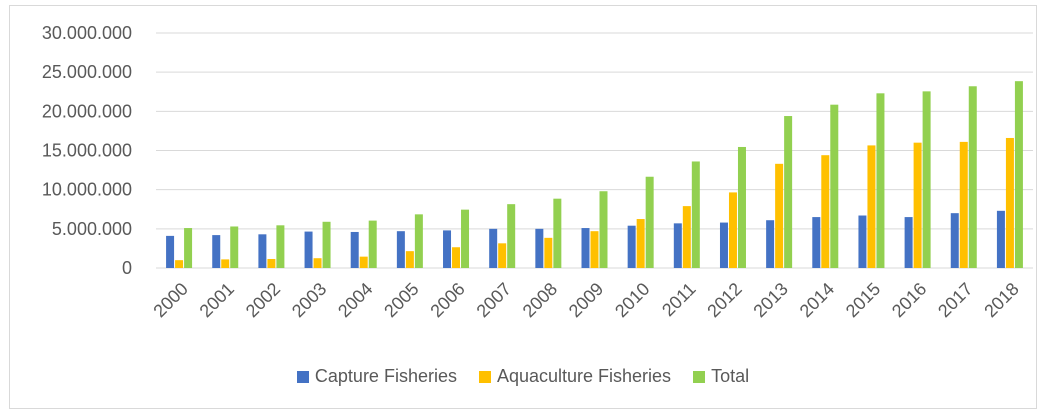 Image resolution: width=1046 pixels, height=414 pixels. What do you see at coordinates (225, 263) in the screenshot?
I see `bar-aquaculture-fisheries-2001` at bounding box center [225, 263].